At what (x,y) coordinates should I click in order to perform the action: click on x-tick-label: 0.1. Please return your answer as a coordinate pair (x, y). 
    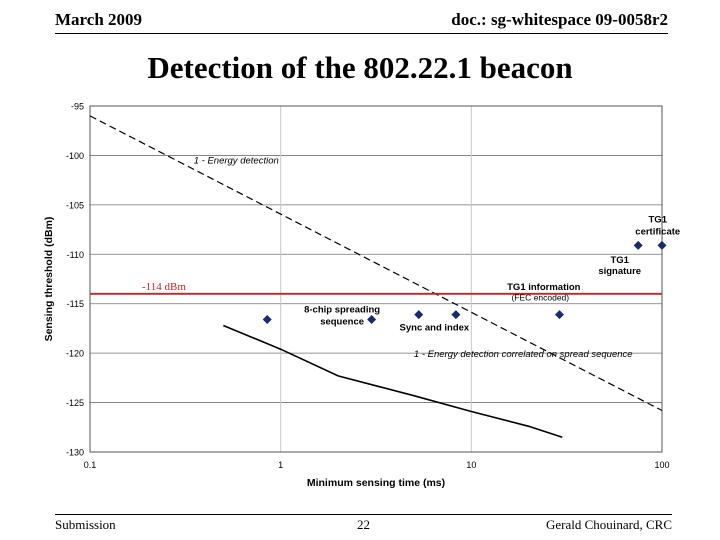
    Looking at the image, I should click on (90, 465).